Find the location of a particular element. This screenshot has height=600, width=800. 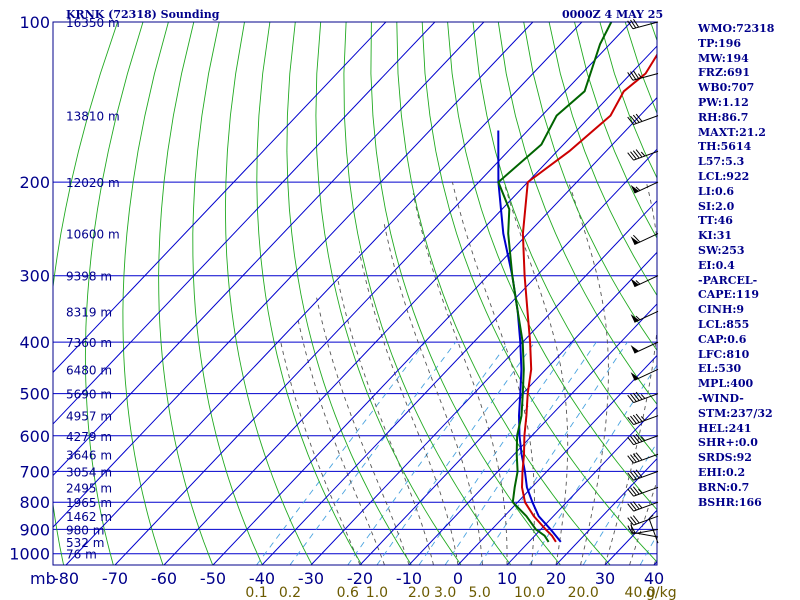

index-line: CINH:9 is located at coordinates (721, 310).